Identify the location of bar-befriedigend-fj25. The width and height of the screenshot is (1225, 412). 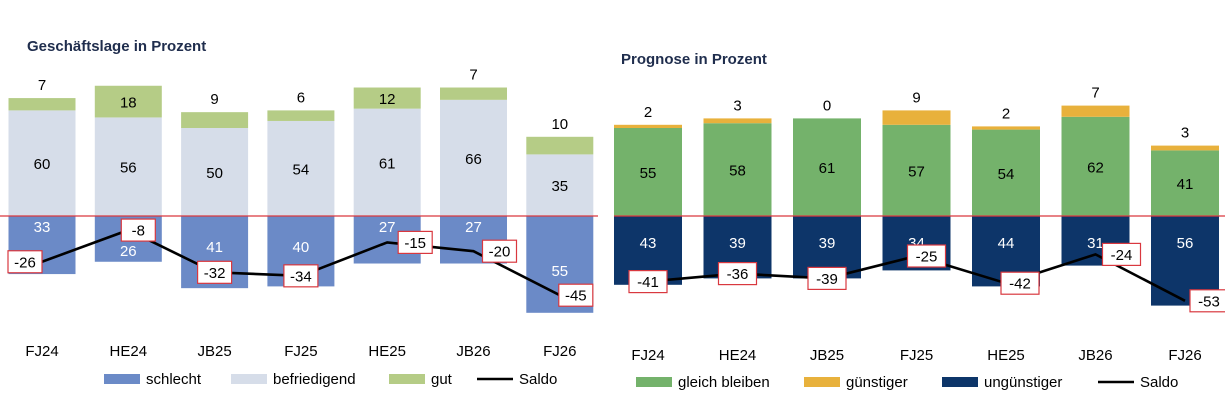
(301, 168).